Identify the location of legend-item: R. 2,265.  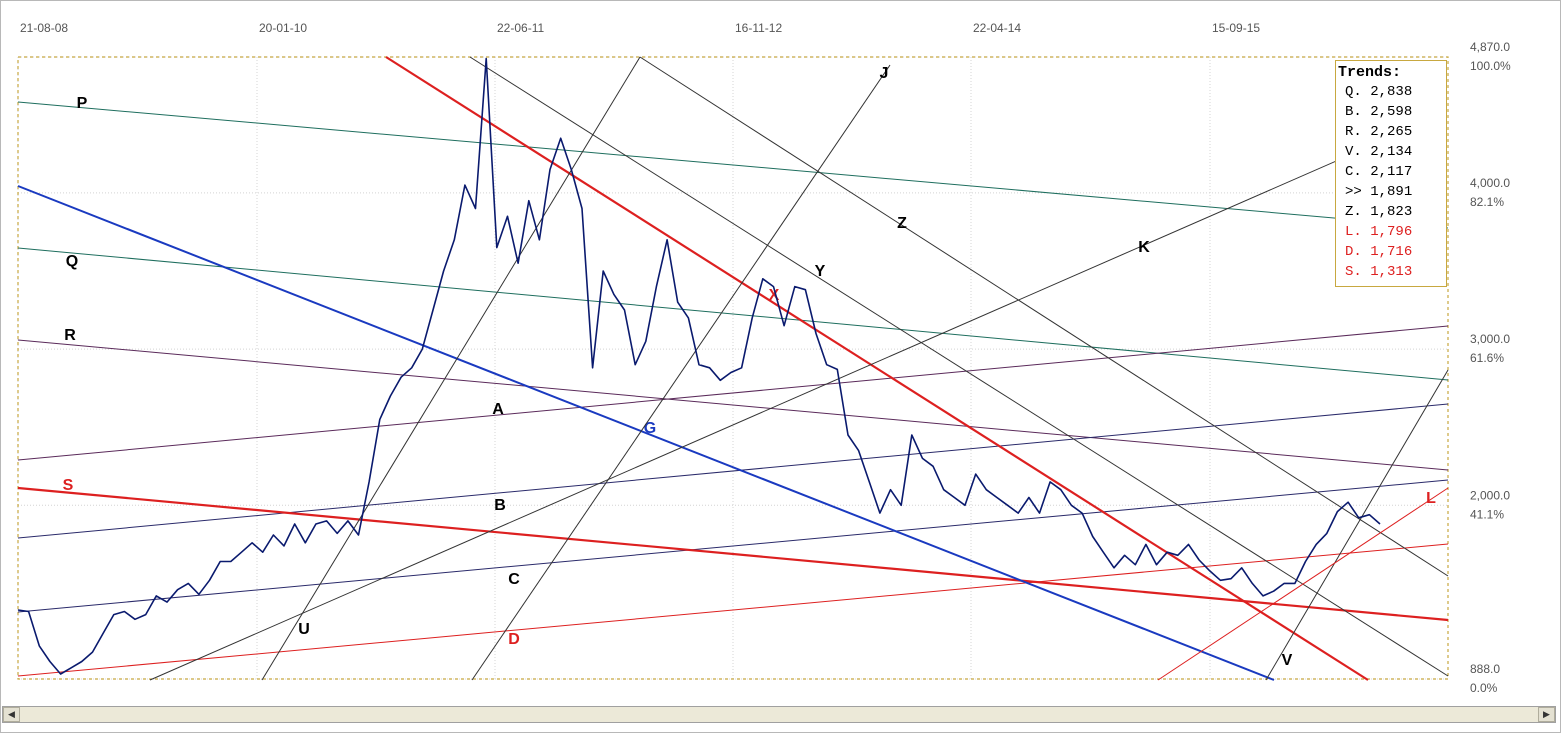
(1391, 132).